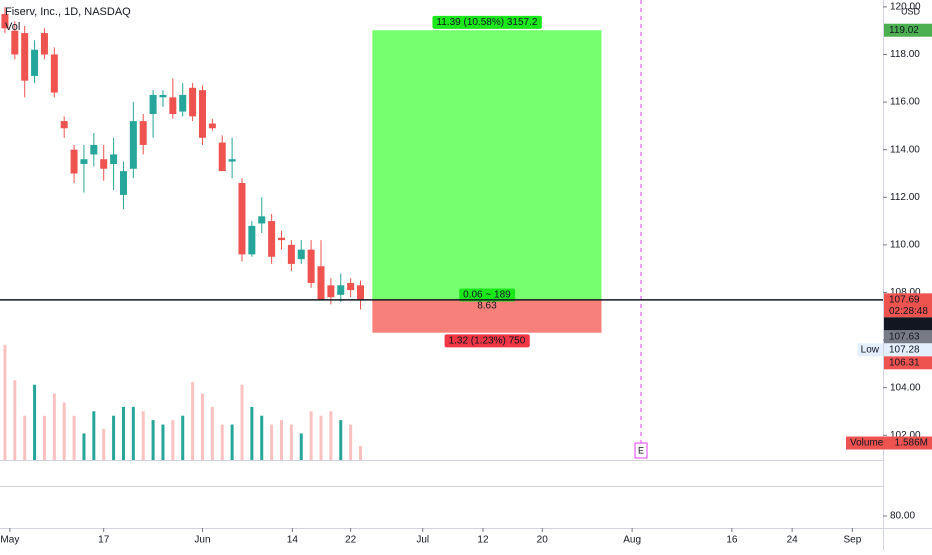 Image resolution: width=932 pixels, height=555 pixels. Describe the element at coordinates (905, 387) in the screenshot. I see `y-tick-label: 104.00` at that location.